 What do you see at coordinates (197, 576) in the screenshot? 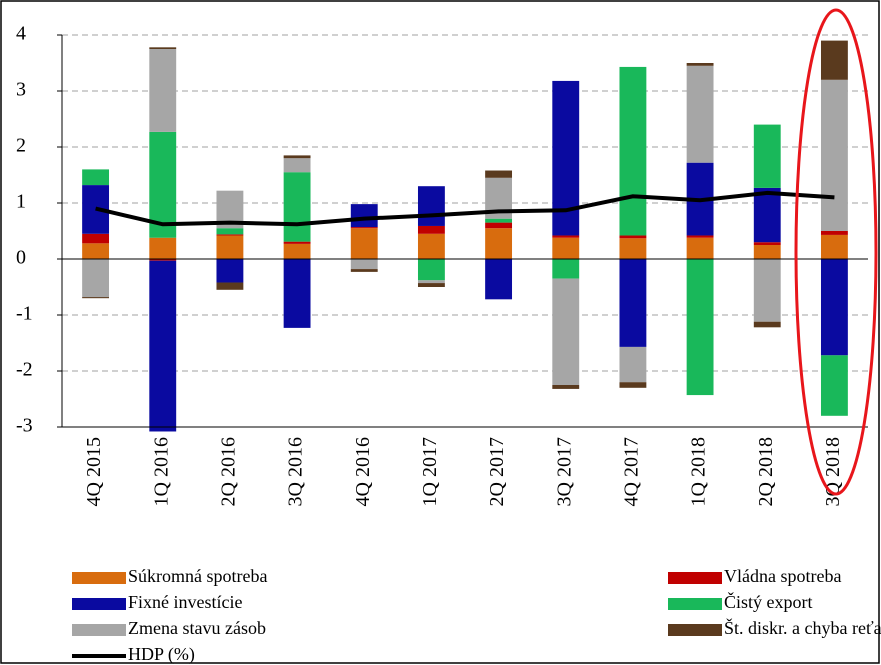
I see `legend-label: Súkromná spotreba` at bounding box center [197, 576].